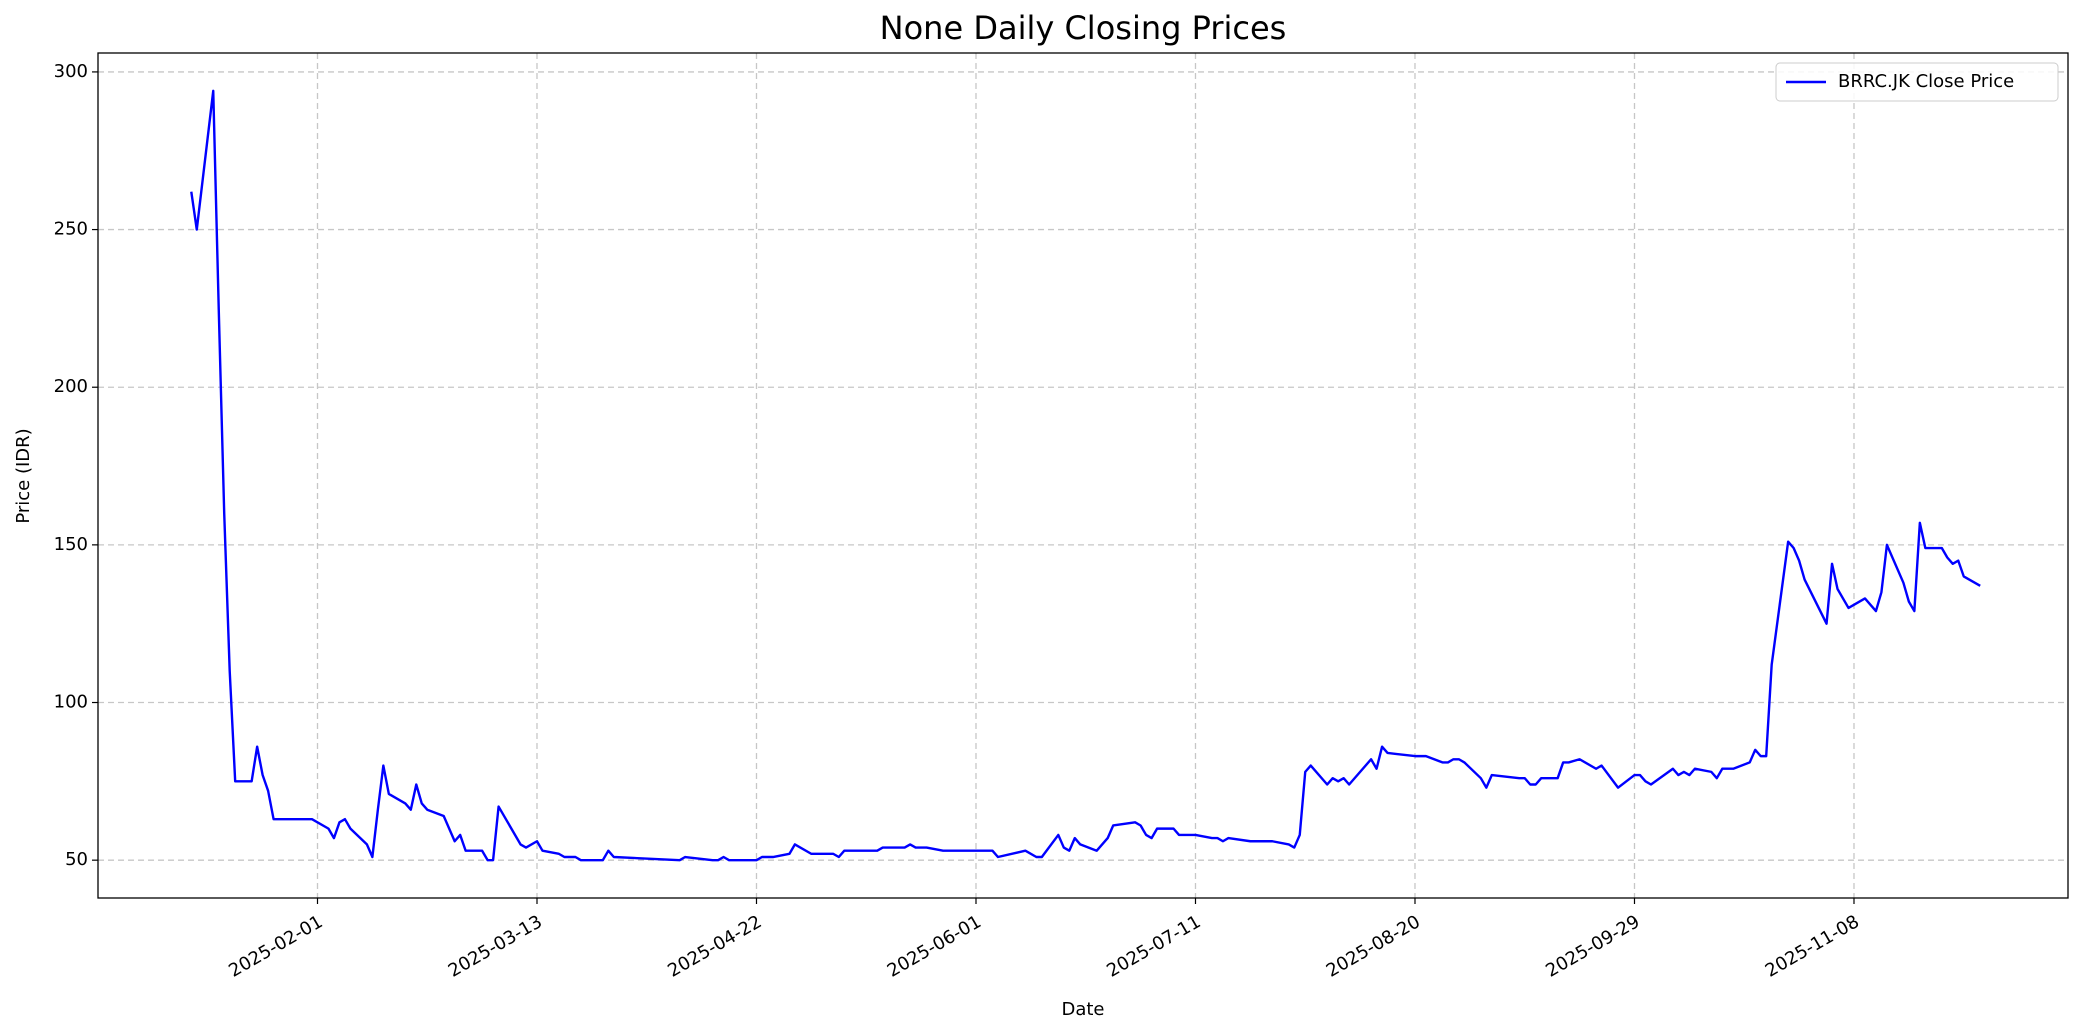 This screenshot has height=1035, width=2084. What do you see at coordinates (1926, 81) in the screenshot?
I see `legend-label: BRRC.JK Close Price` at bounding box center [1926, 81].